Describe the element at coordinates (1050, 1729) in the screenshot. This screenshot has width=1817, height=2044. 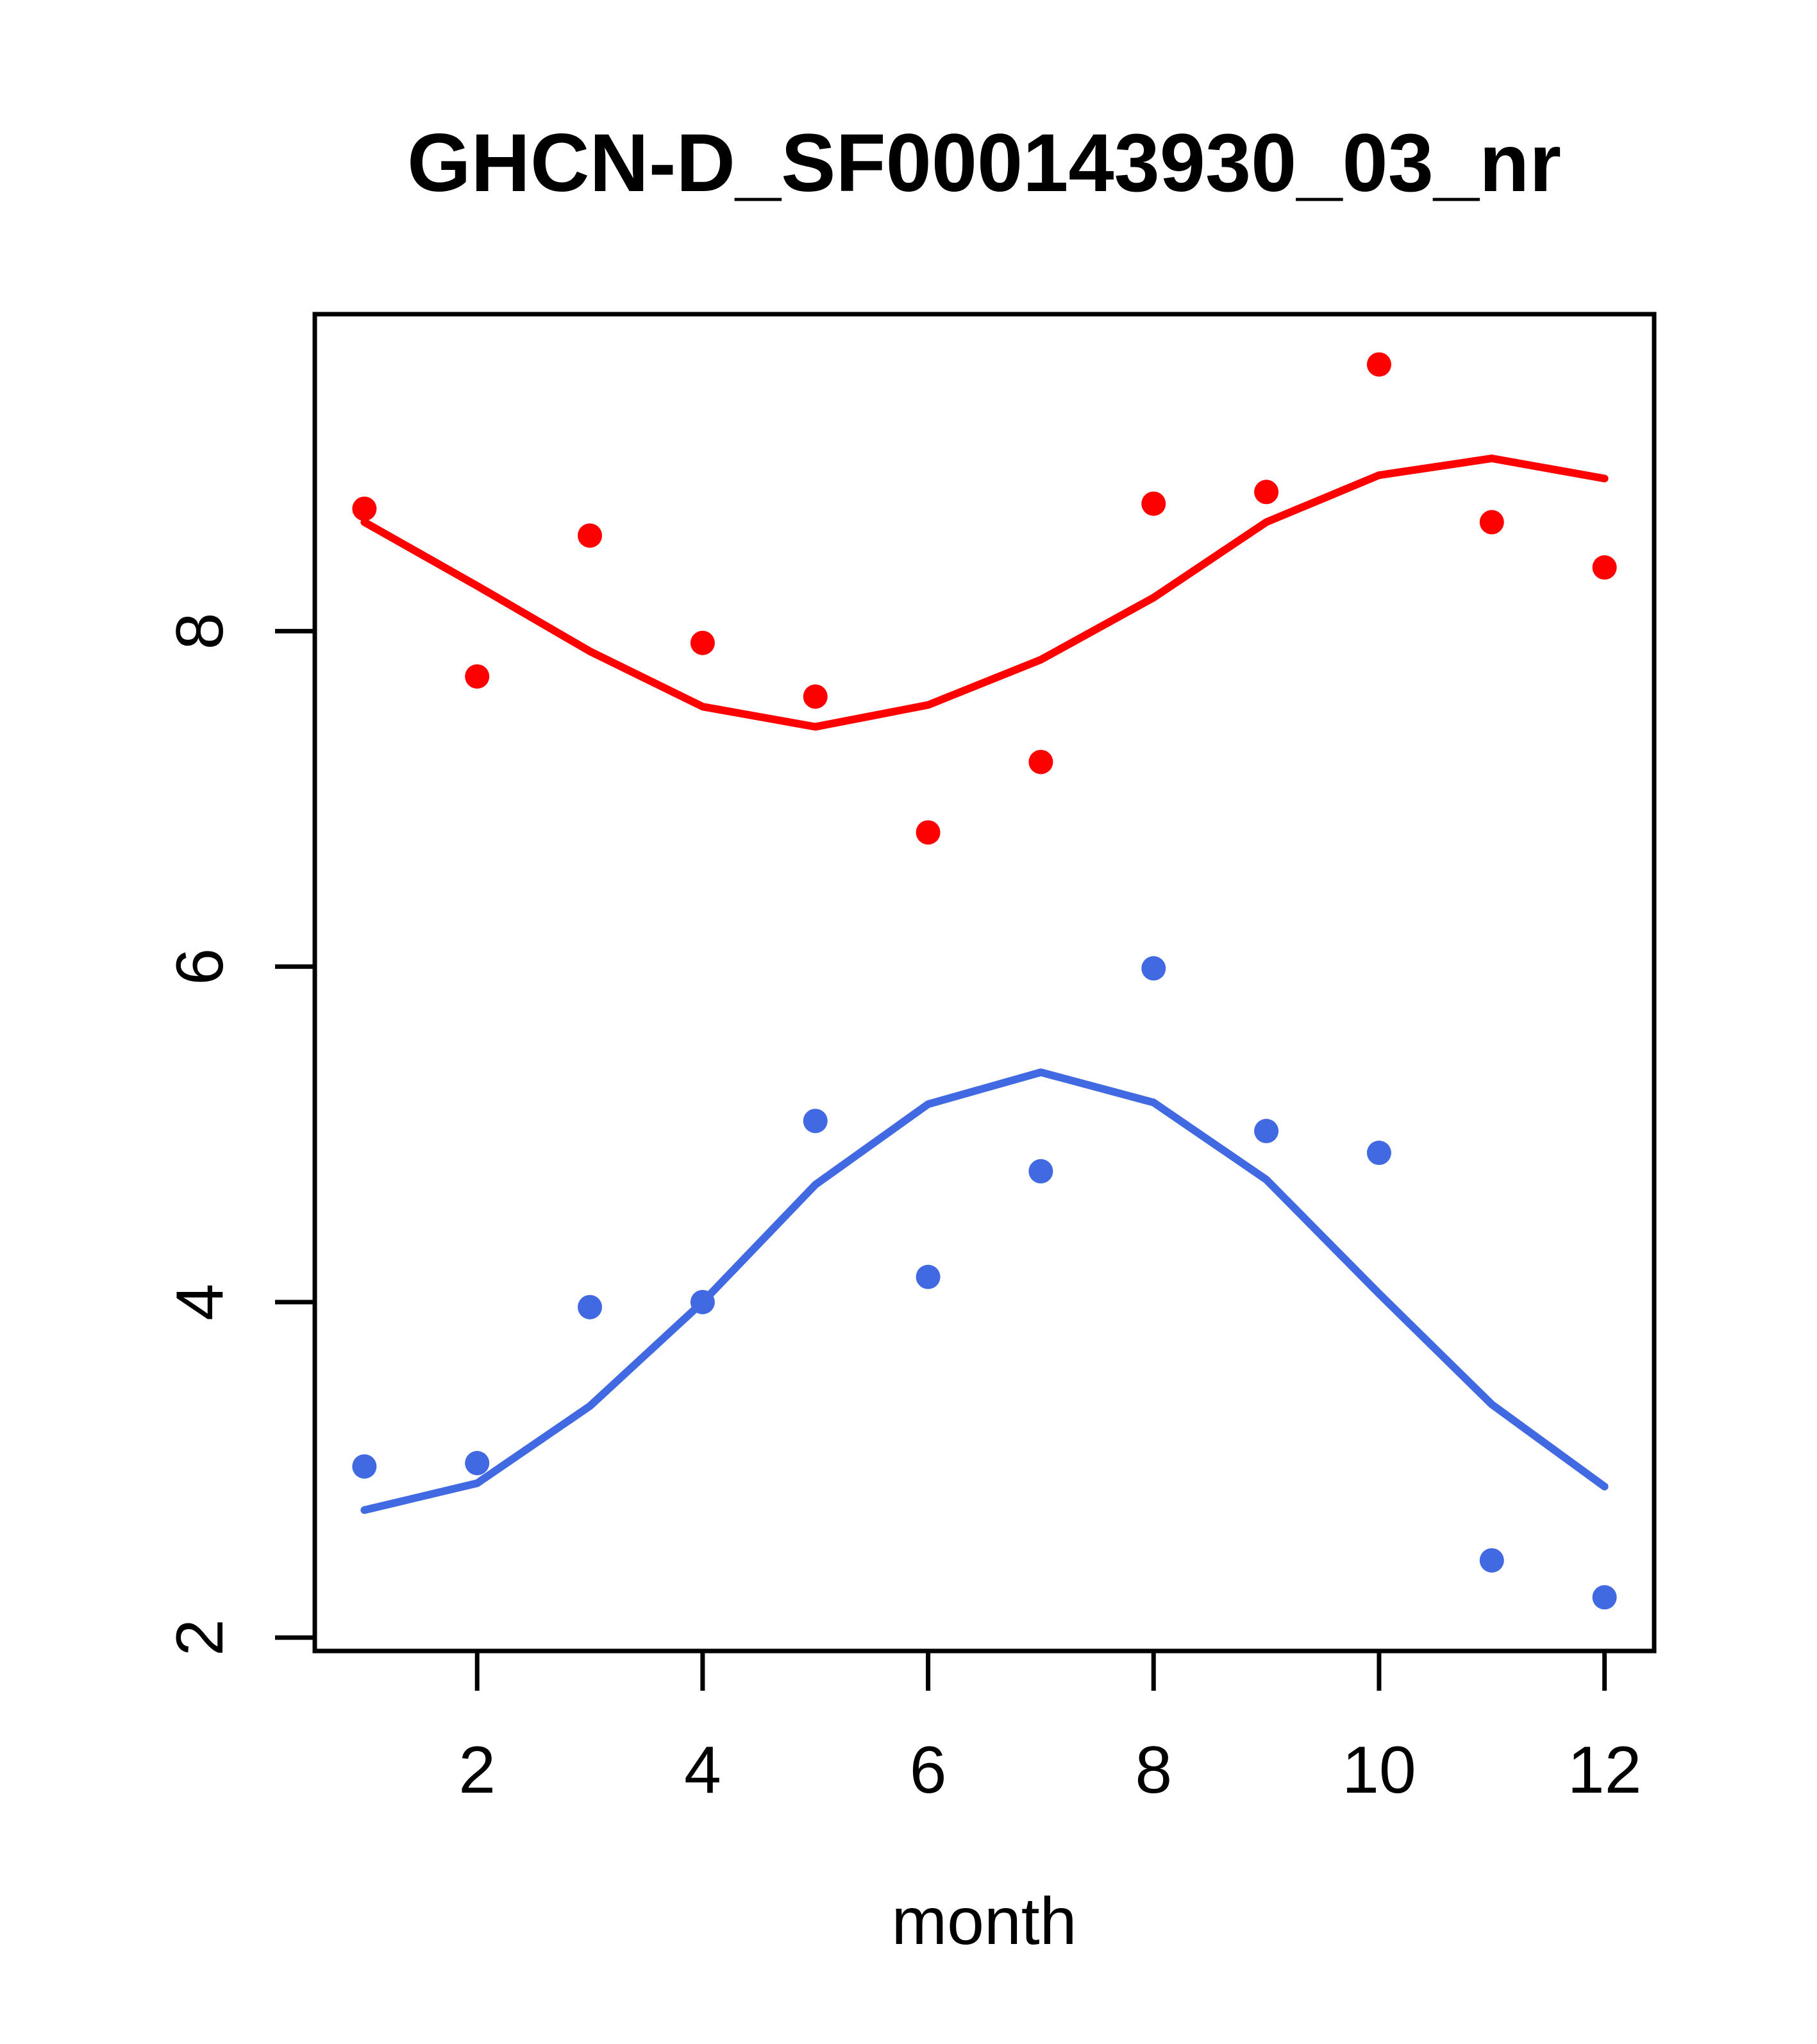
I see `x-axis-ticks: 2 4 6 8 10 12` at that location.